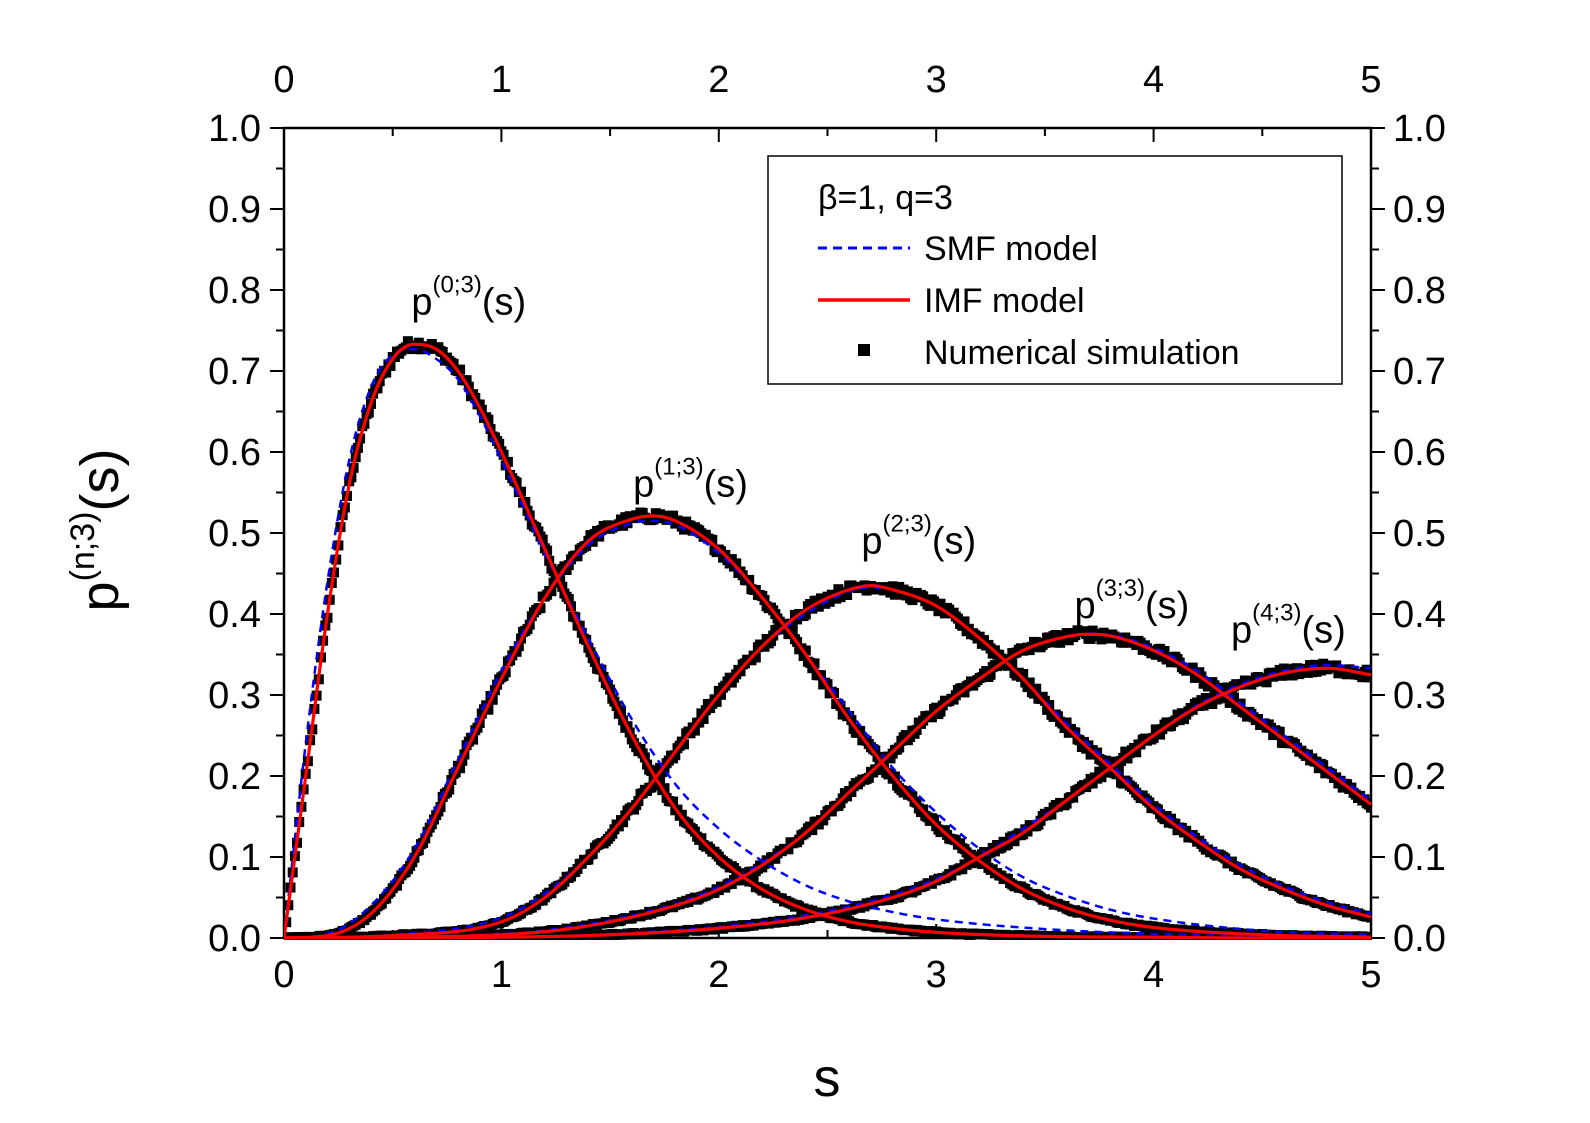 This screenshot has width=1590, height=1123. What do you see at coordinates (100, 596) in the screenshot?
I see `y-axis-title-base: p` at bounding box center [100, 596].